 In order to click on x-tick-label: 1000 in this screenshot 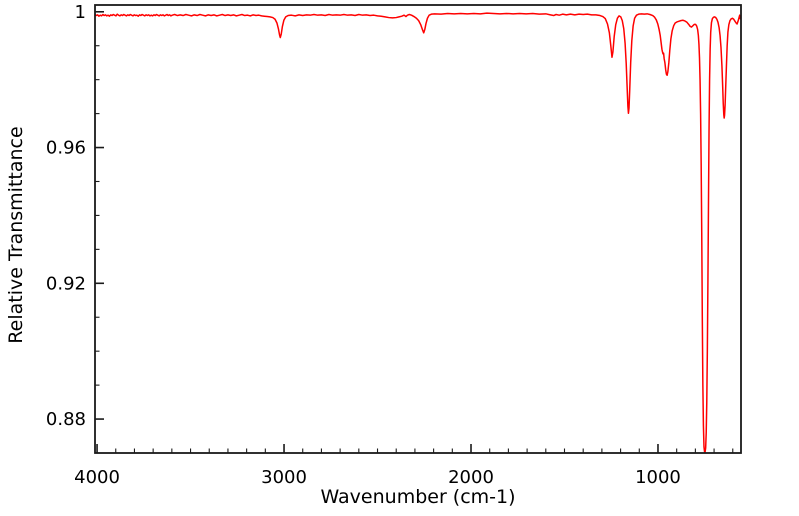, I will do `click(658, 477)`.